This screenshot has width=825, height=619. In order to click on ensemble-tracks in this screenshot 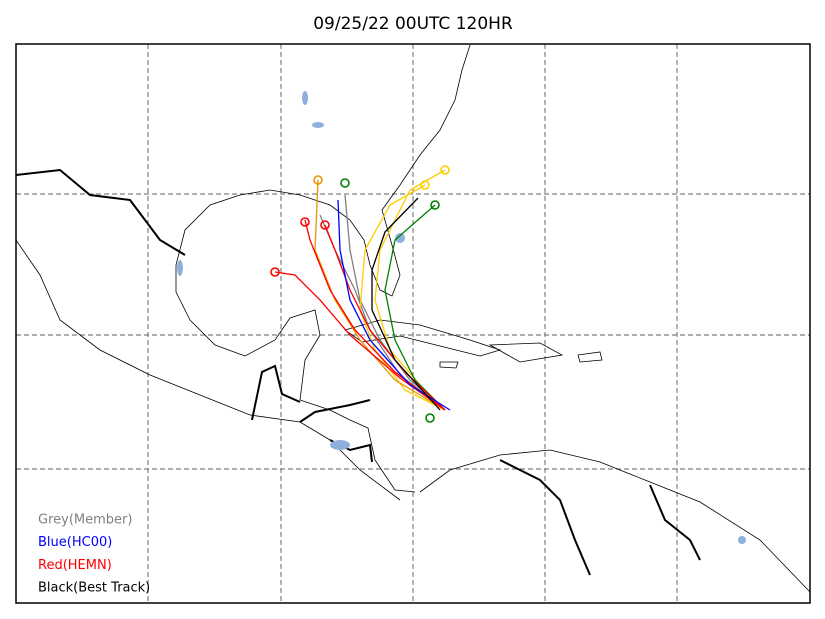, I will do `click(360, 294)`.